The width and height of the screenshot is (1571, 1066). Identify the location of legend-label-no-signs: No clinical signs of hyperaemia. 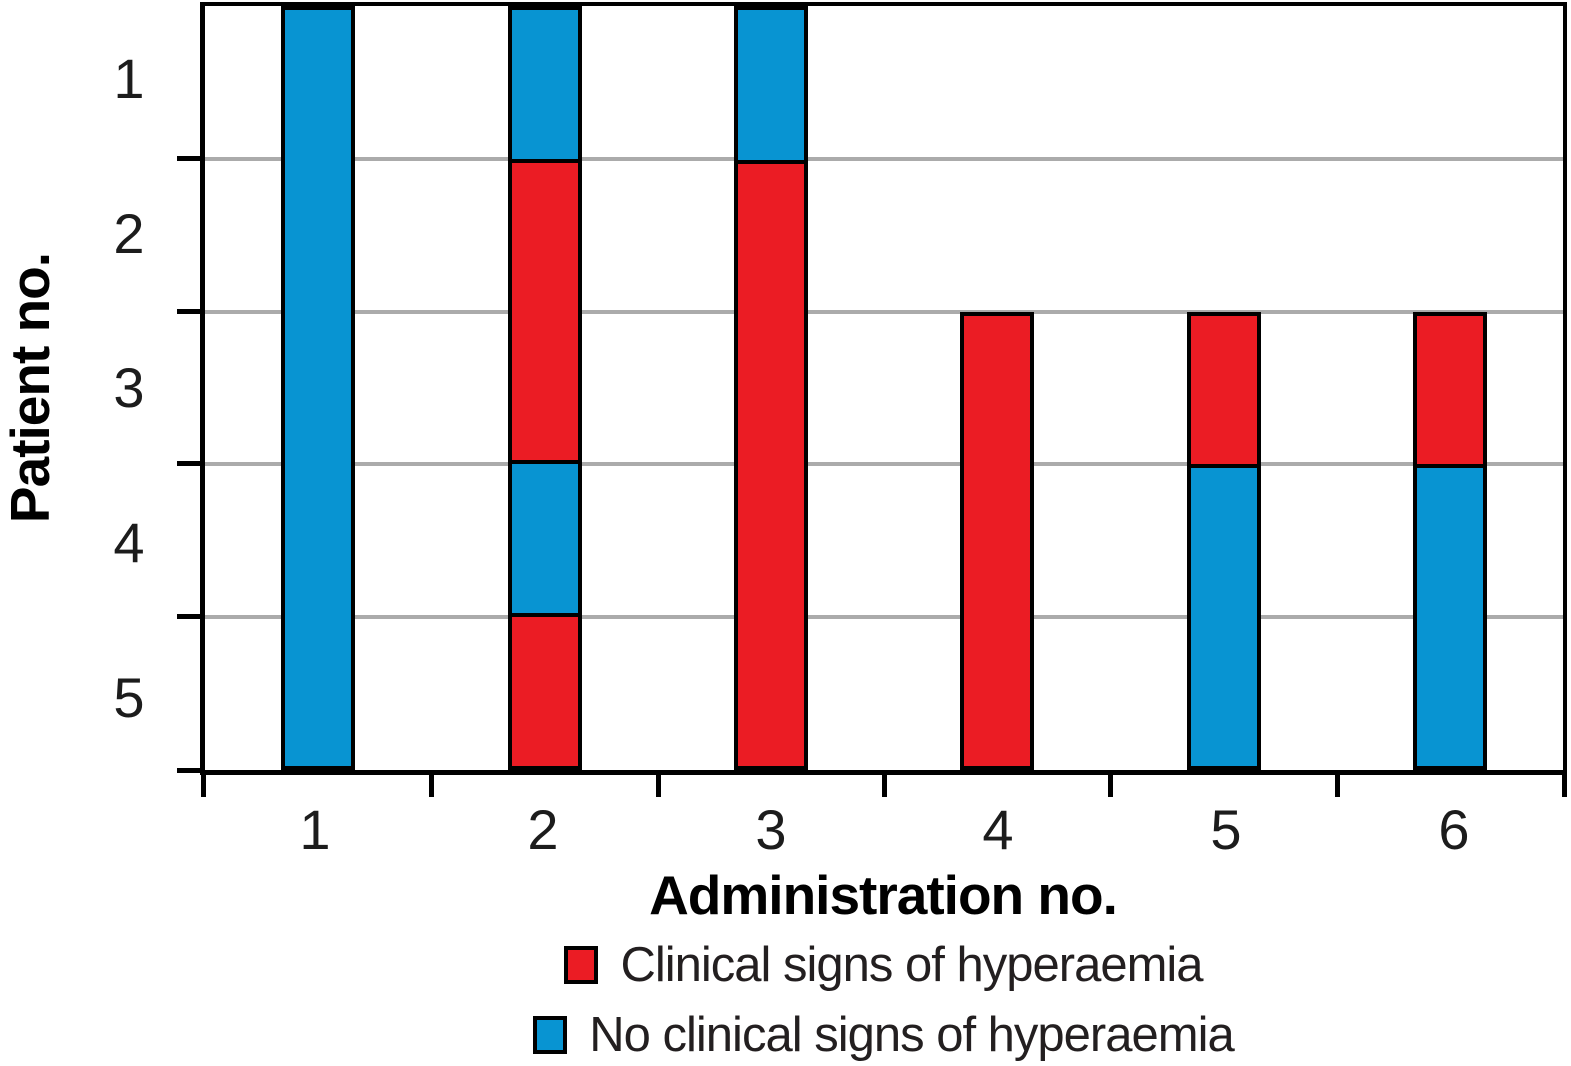
(911, 1035).